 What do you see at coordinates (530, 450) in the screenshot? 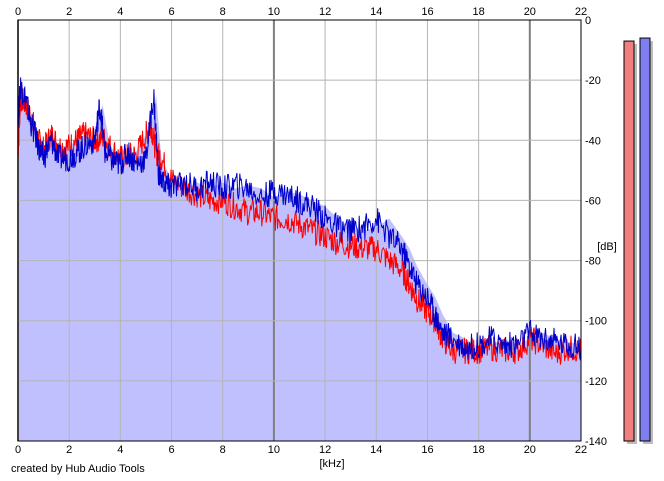
I see `x-tick-label-bottom: 20` at bounding box center [530, 450].